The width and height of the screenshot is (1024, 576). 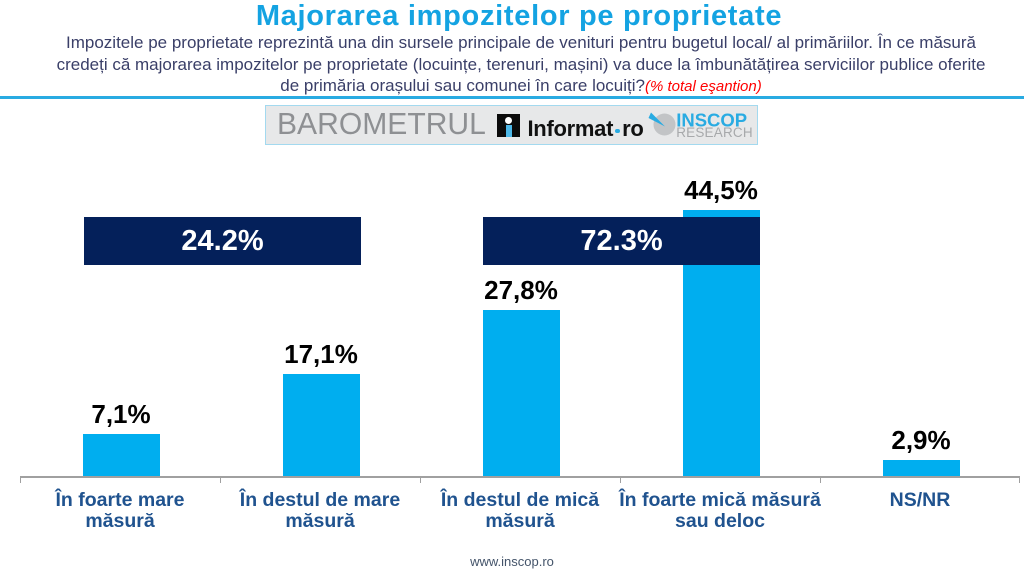 I want to click on svg-text: INSCOP, so click(x=711, y=119).